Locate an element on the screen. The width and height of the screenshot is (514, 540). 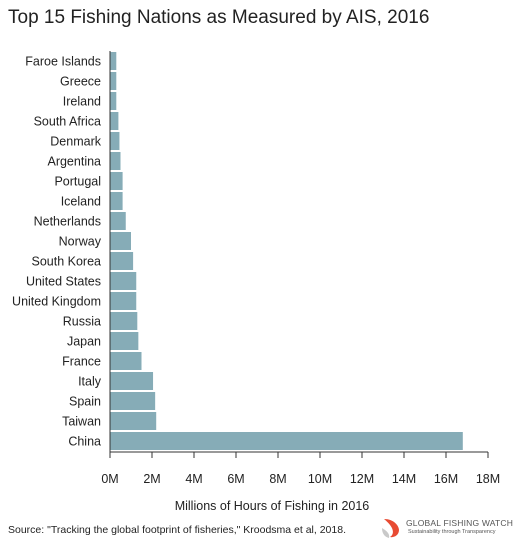
category-label: Netherlands is located at coordinates (67, 222).